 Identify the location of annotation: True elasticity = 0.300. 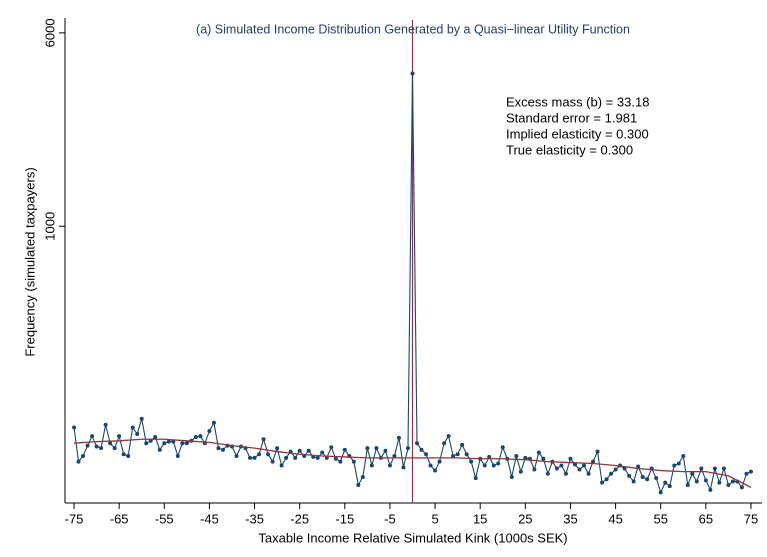
(569, 149).